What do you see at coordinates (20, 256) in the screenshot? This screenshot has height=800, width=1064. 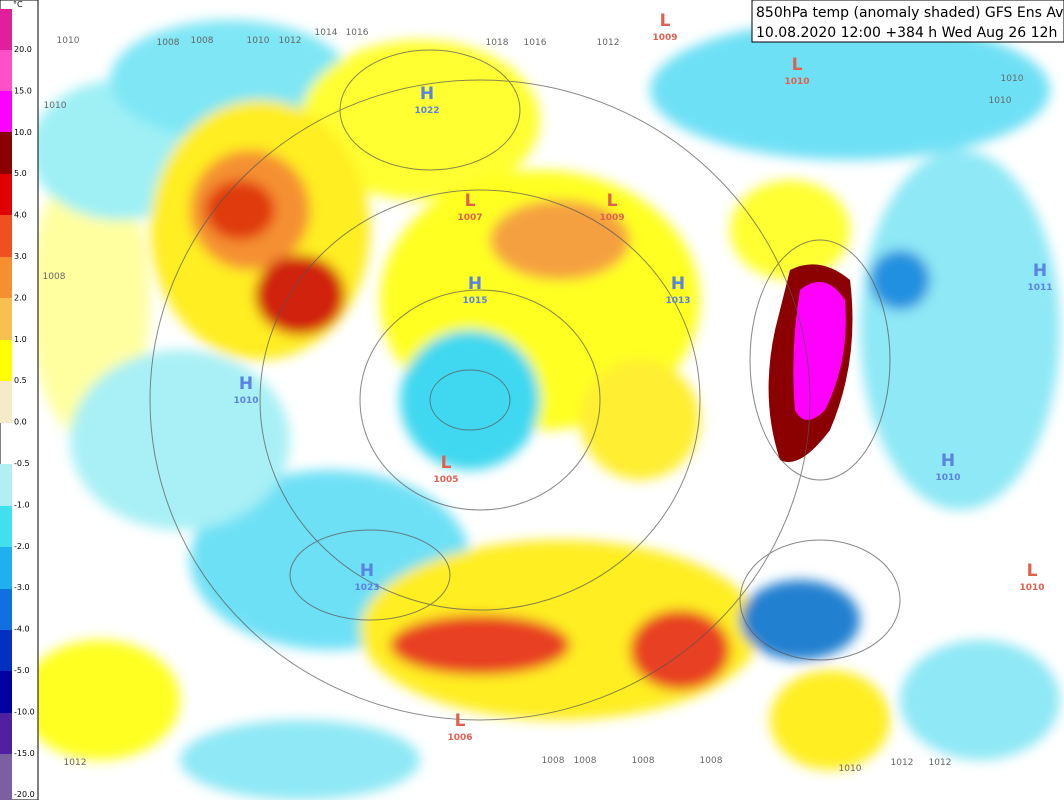 I see `legend-label: 3.0` at bounding box center [20, 256].